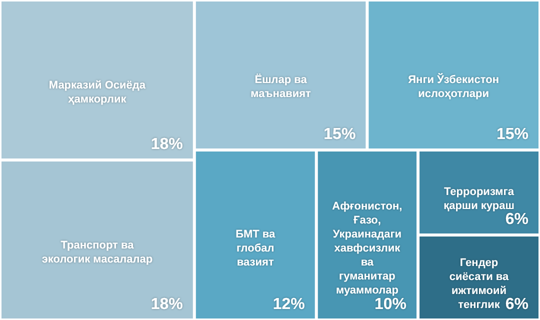 The height and width of the screenshot is (320, 540). I want to click on category-label: Транспорт ва экологик масалалар, so click(97, 253).